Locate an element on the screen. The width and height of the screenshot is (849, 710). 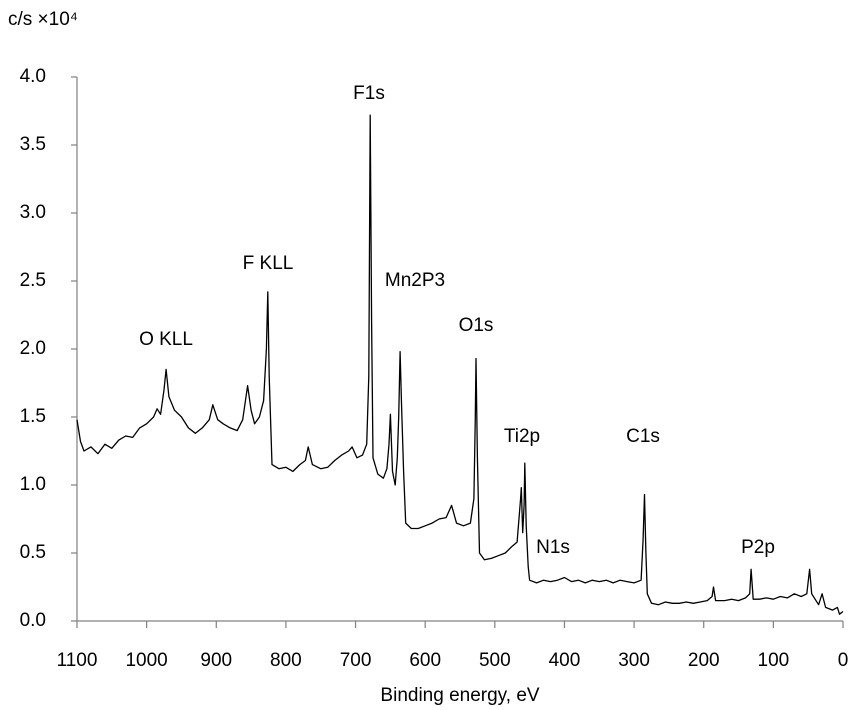
x-tick-label: 200 is located at coordinates (704, 660).